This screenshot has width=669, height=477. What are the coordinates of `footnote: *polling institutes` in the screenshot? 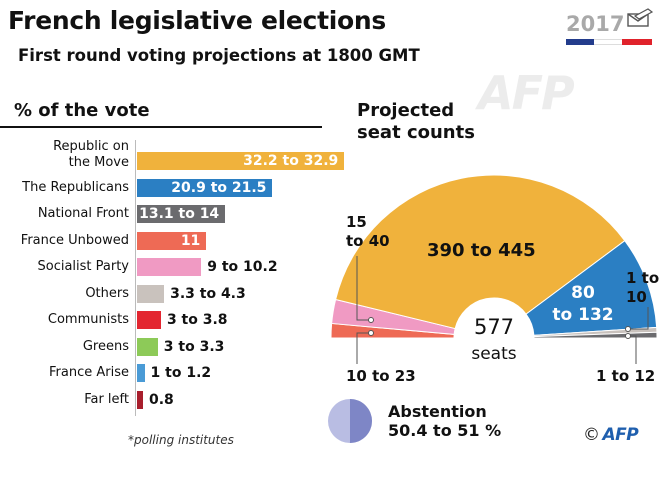 It's located at (181, 440).